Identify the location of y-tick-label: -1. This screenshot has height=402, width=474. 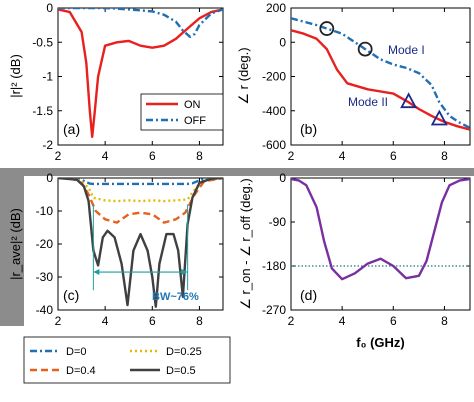
(47, 77).